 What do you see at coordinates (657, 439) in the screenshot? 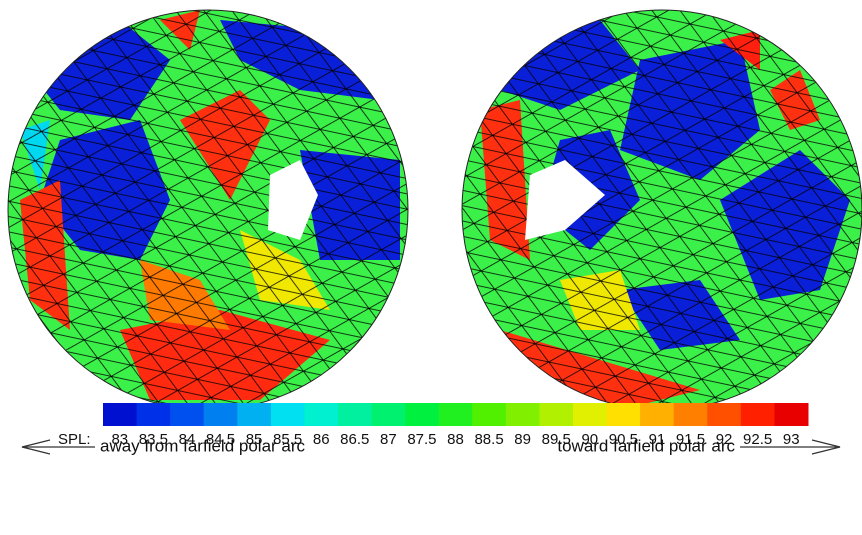
I see `colorbar-tick-label: 91` at bounding box center [657, 439].